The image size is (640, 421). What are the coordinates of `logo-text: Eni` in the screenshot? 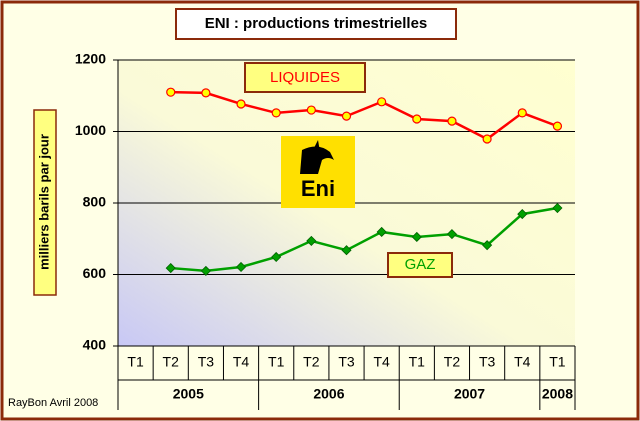 It's located at (318, 188).